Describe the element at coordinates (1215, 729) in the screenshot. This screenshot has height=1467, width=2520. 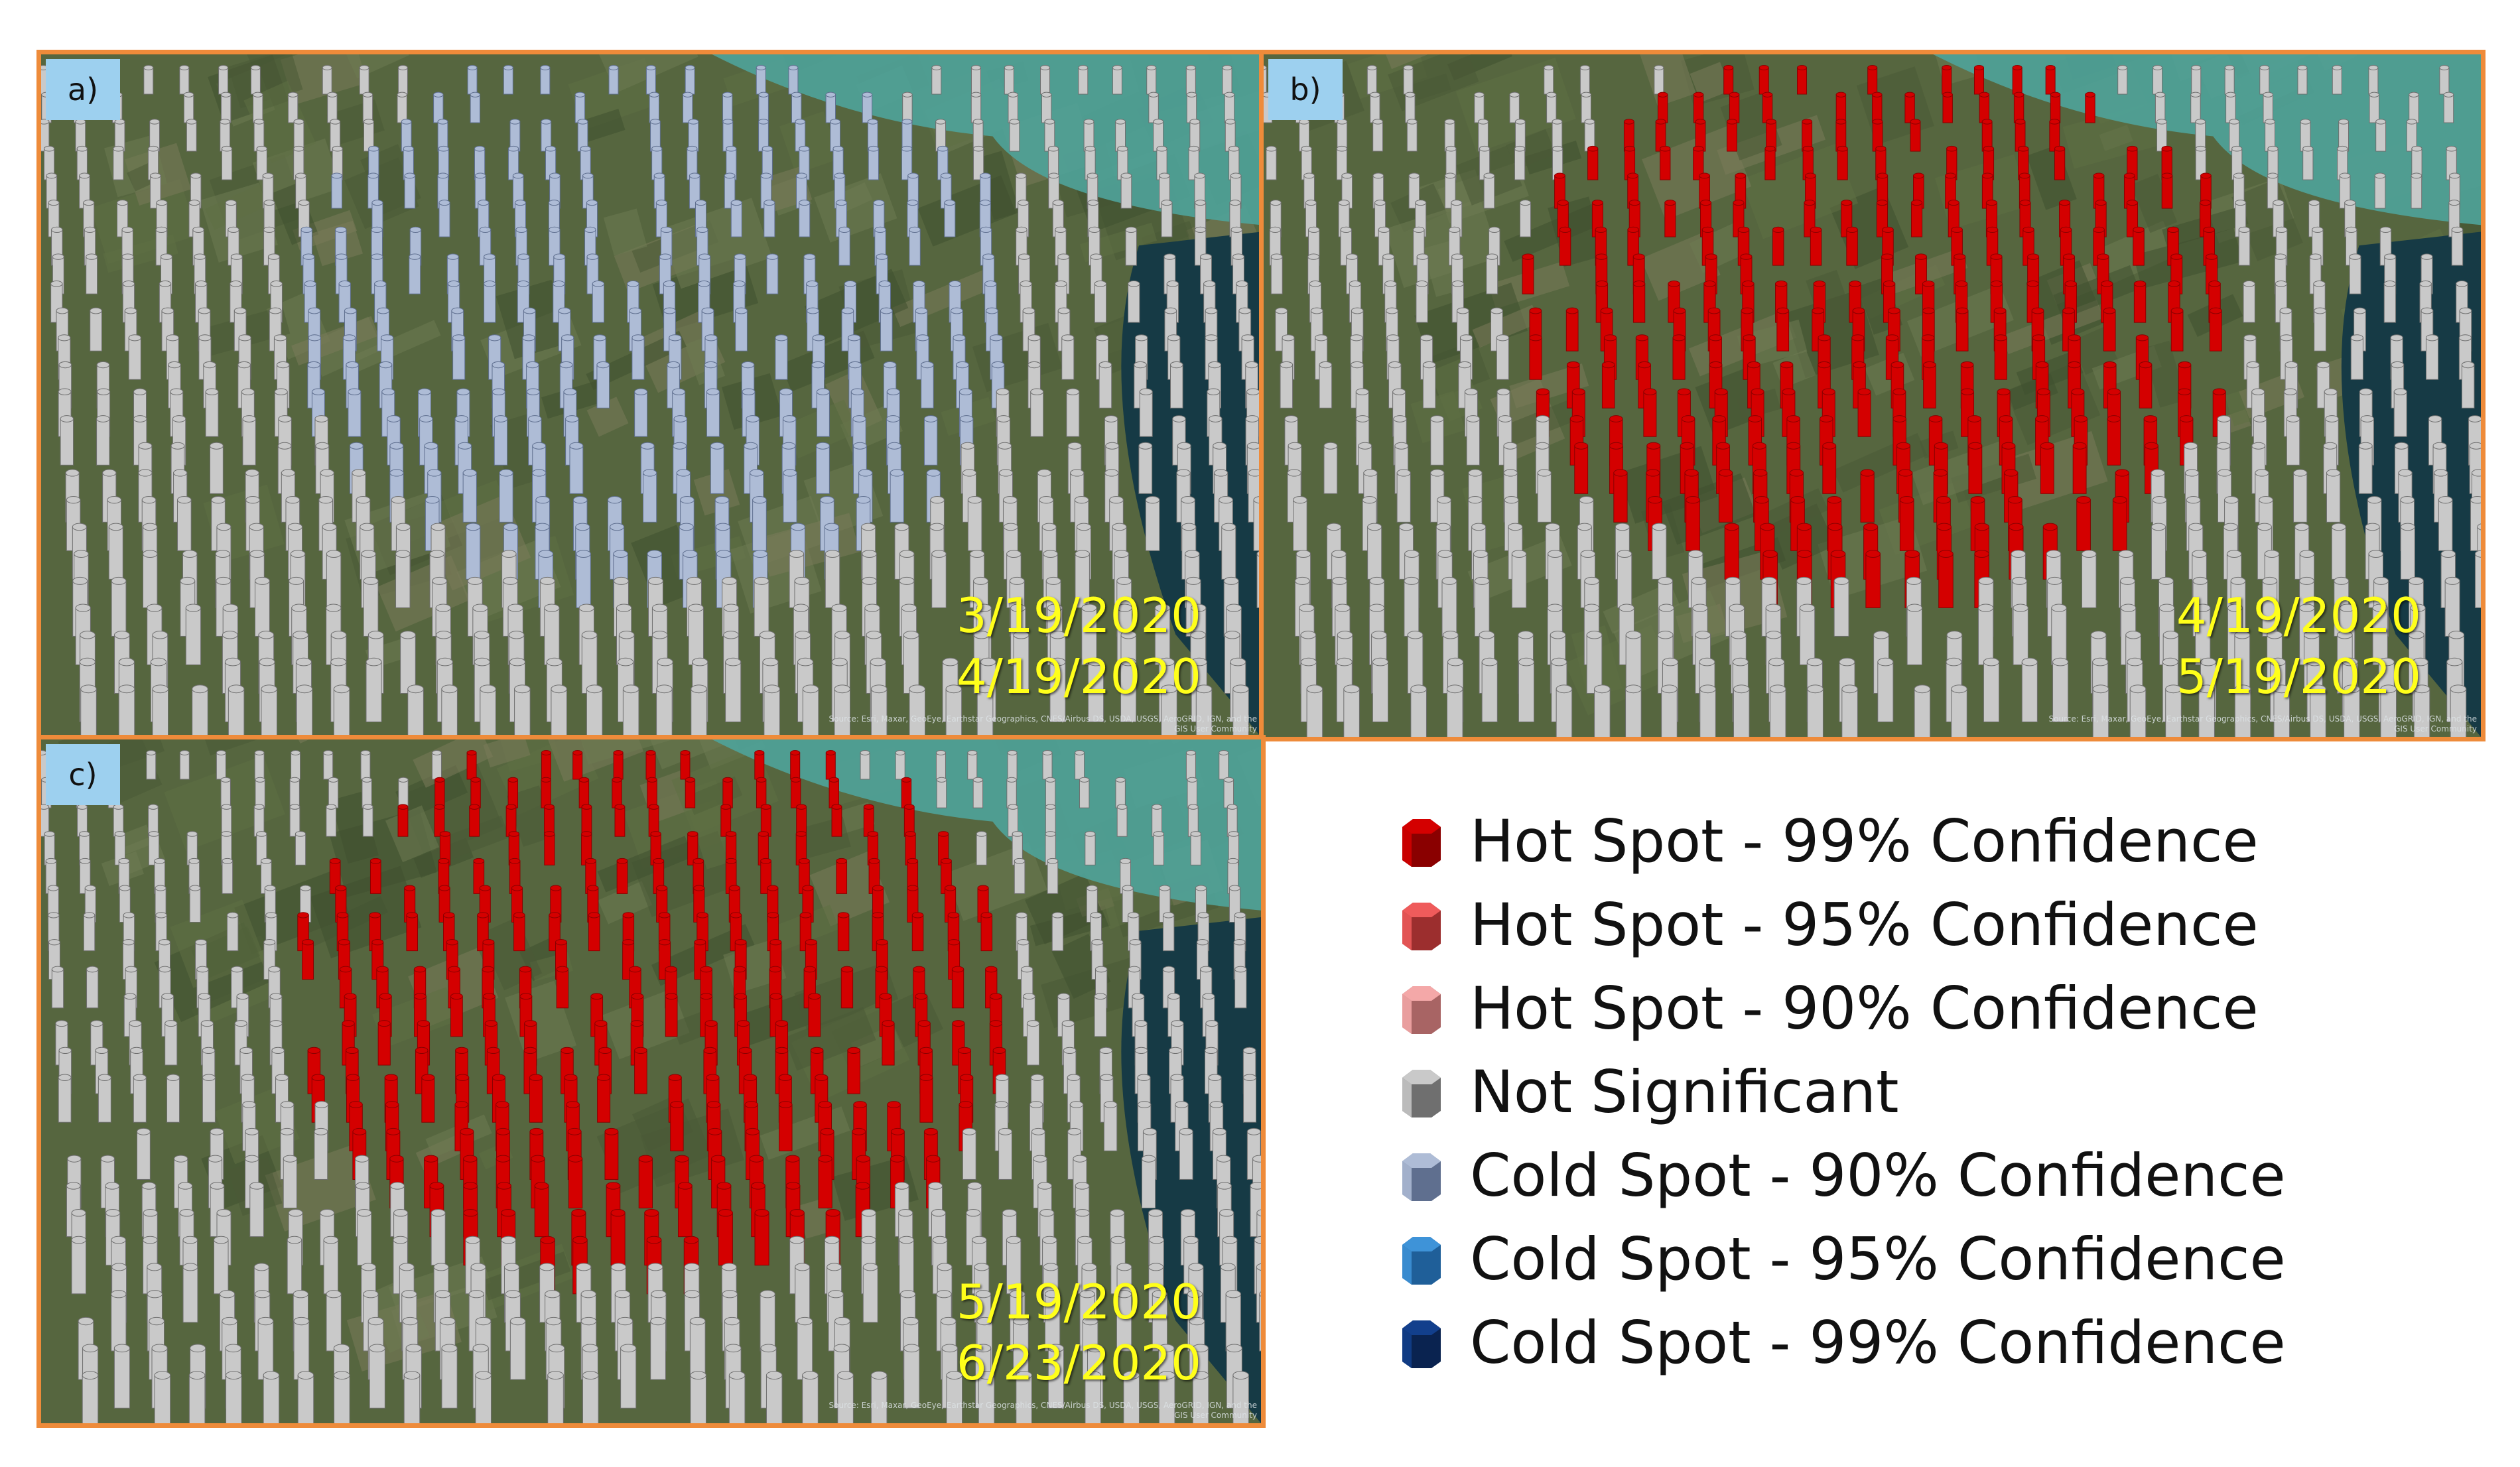
I see `attribution-line: GIS User Community` at that location.